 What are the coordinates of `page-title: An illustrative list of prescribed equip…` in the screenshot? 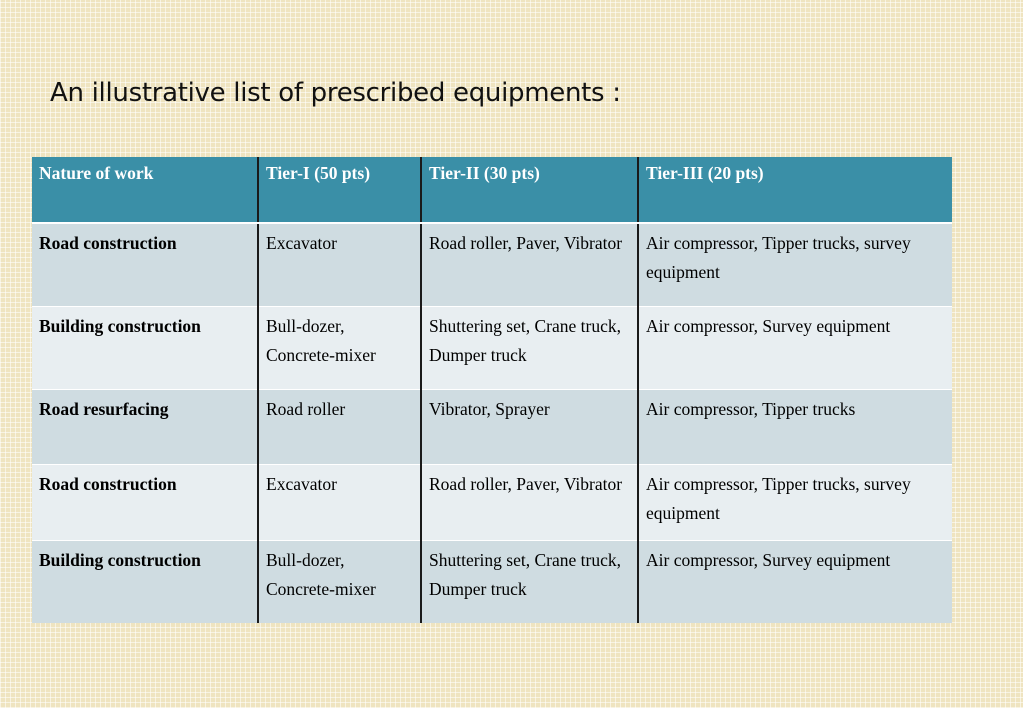 It's located at (335, 93).